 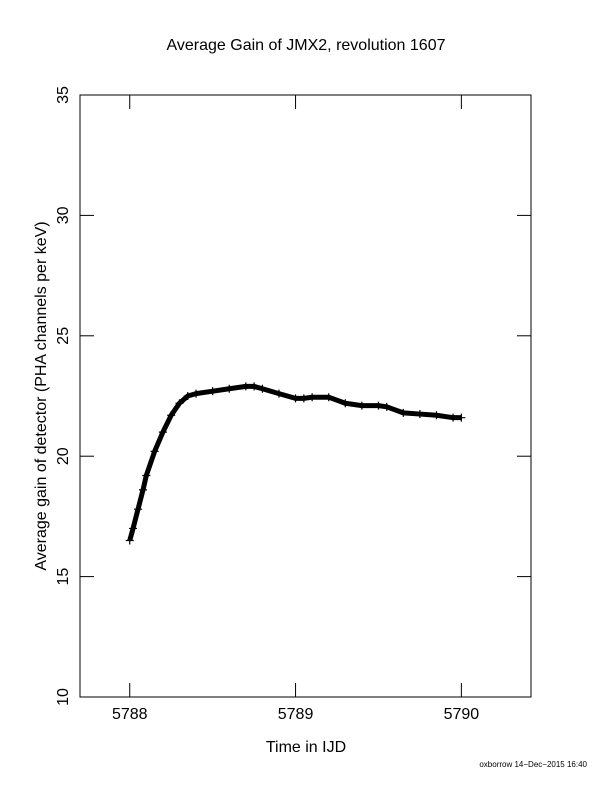 I want to click on footer: oxborrow 14−Dec−2015 16:40, so click(x=533, y=764).